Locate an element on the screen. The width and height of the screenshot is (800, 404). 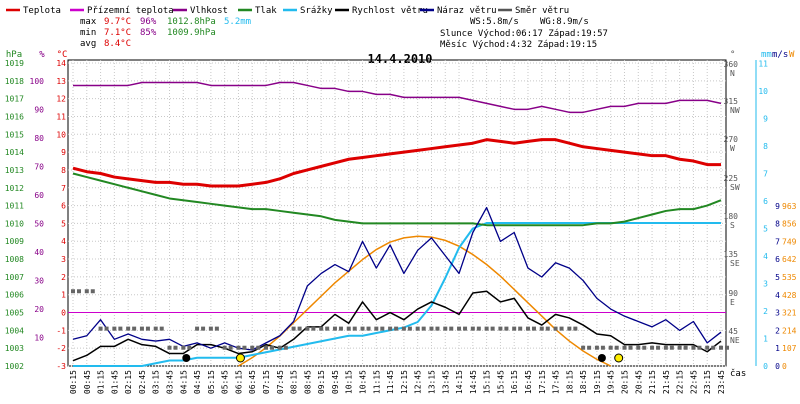
axis-ms-tick: 2 is located at coordinates (777, 330).